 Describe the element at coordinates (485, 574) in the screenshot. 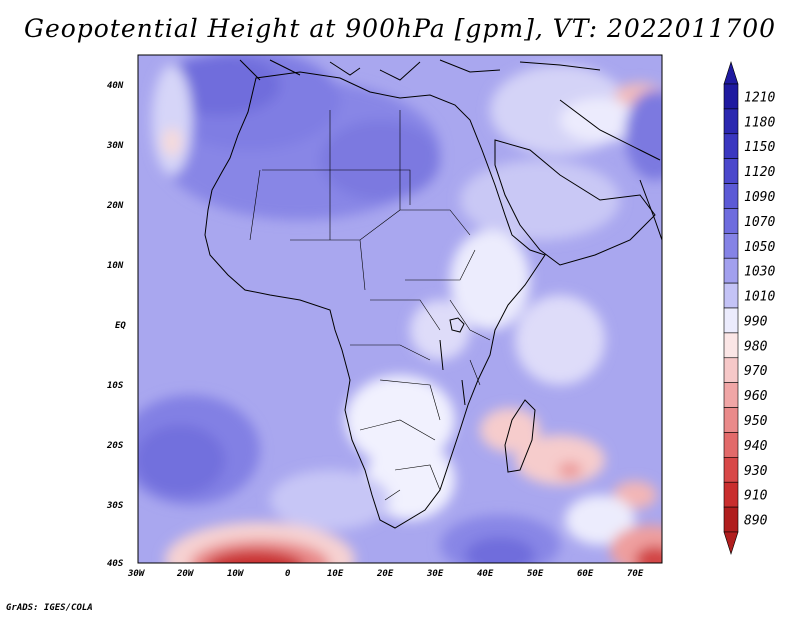

I see `lon-tick: 40E` at that location.